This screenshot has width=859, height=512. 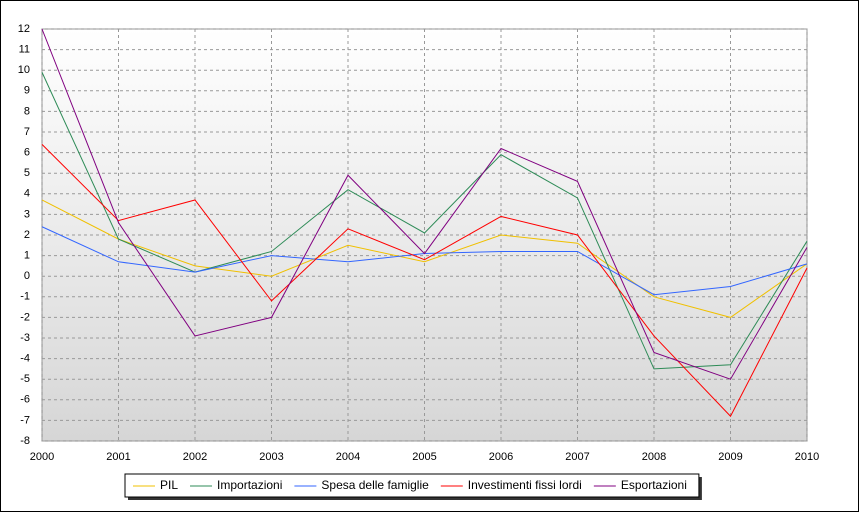 I want to click on y-tick-label: 9, so click(x=27, y=91).